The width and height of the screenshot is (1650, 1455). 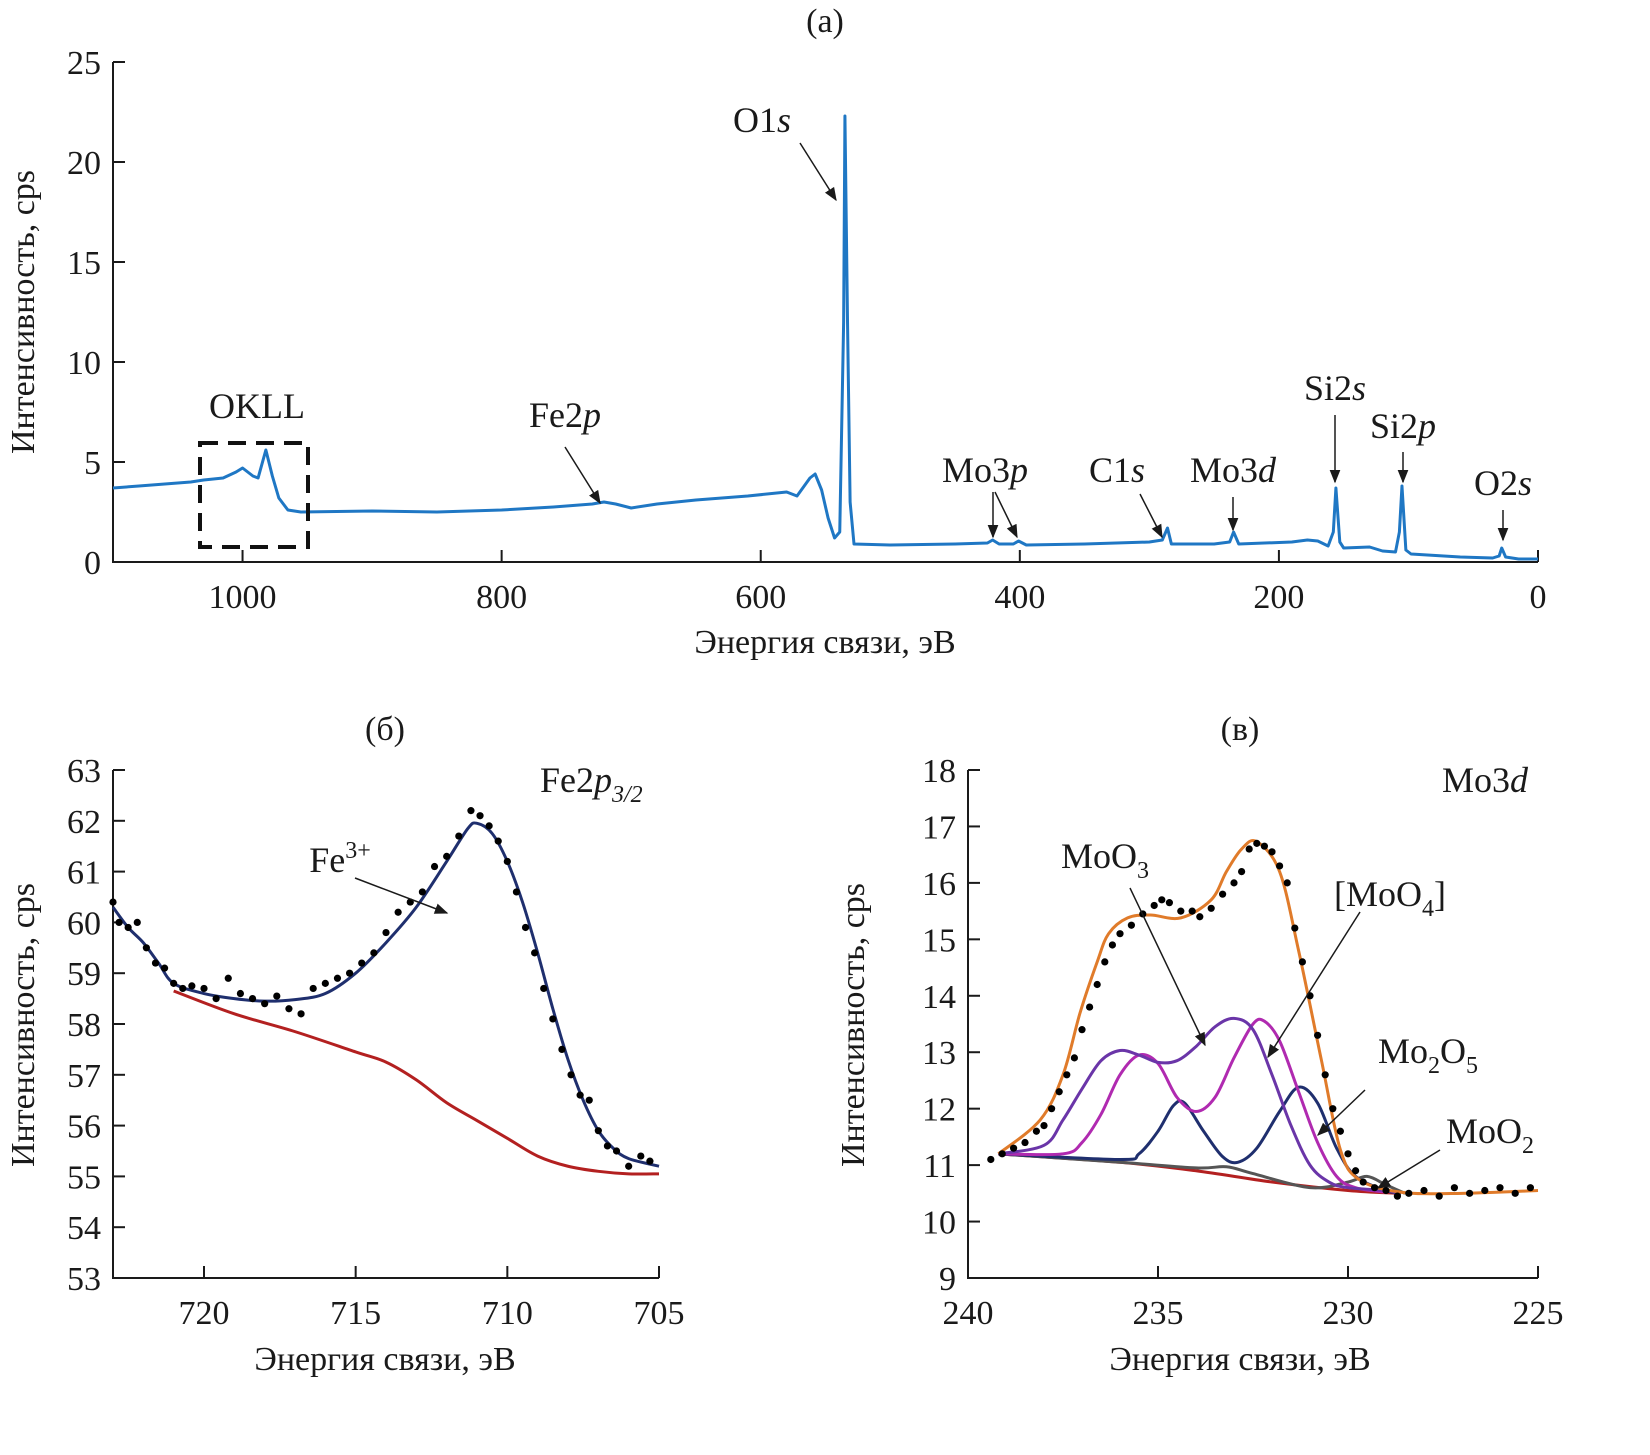 I want to click on x-tick-label: 705, so click(x=659, y=1313).